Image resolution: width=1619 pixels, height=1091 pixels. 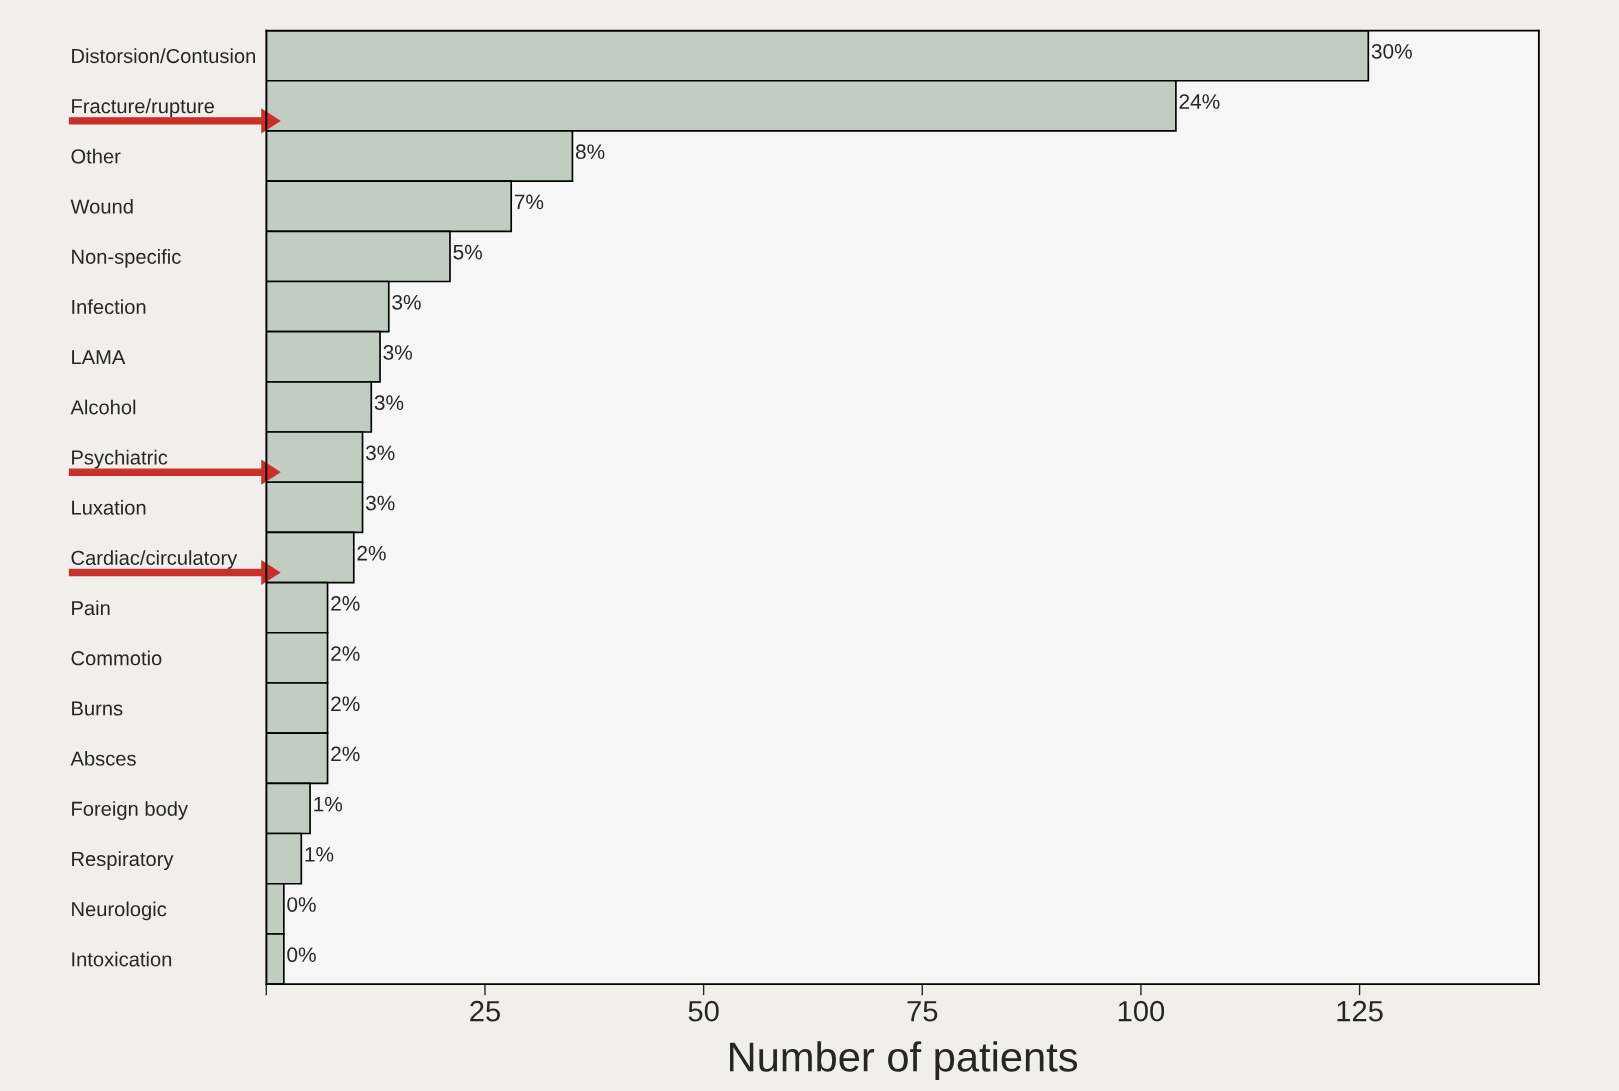 I want to click on y-tick-label: Respiratory, so click(x=123, y=861).